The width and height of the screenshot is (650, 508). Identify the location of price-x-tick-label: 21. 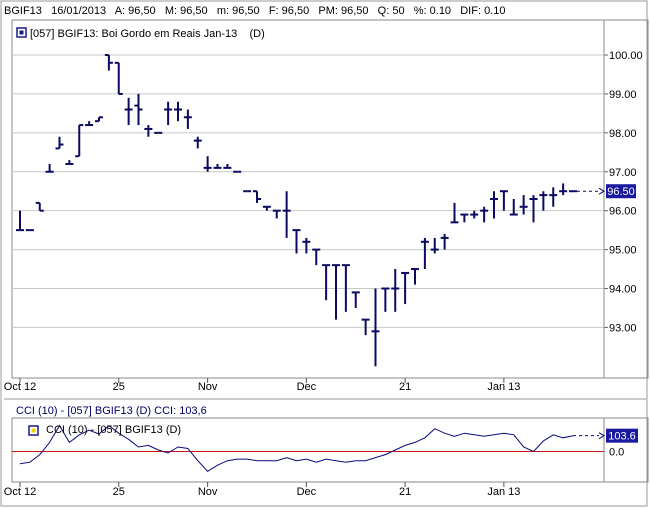
(405, 387).